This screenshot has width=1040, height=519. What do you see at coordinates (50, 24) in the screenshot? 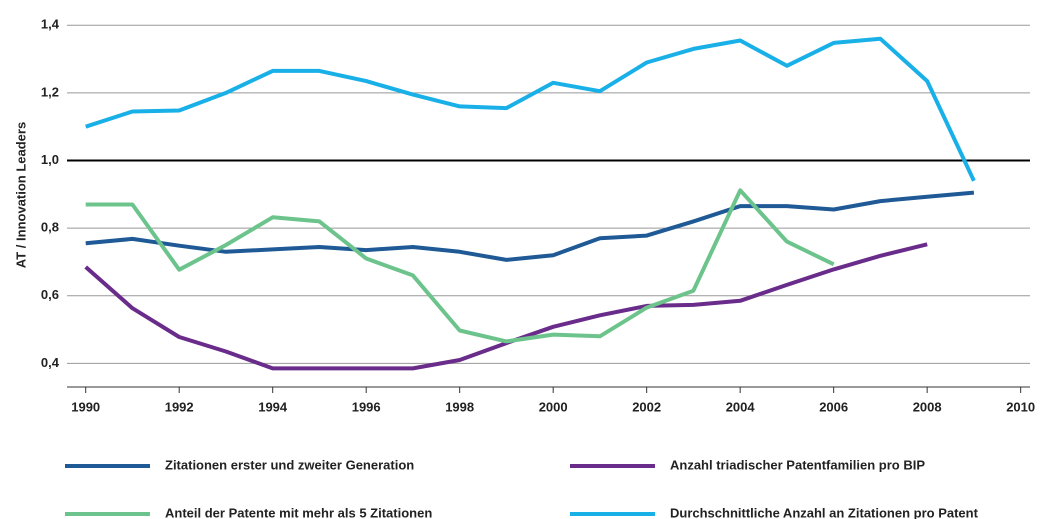
I see `y-tick-label: 1,4` at bounding box center [50, 24].